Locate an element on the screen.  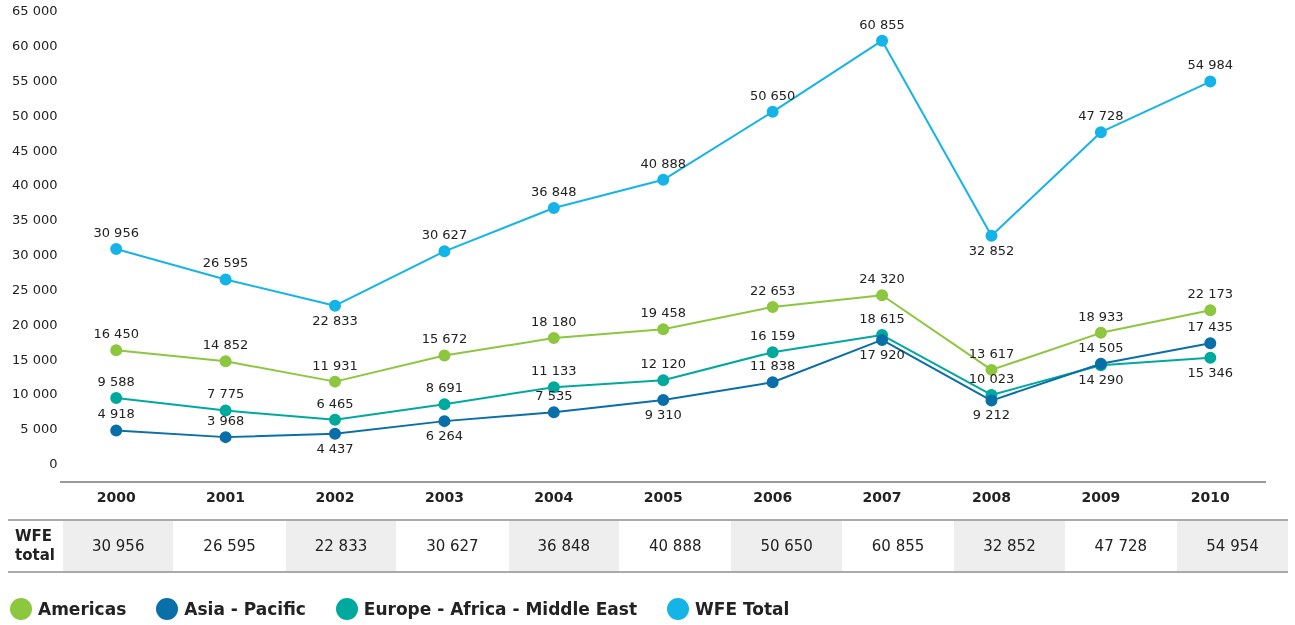
data-label: 9 212 is located at coordinates (991, 415).